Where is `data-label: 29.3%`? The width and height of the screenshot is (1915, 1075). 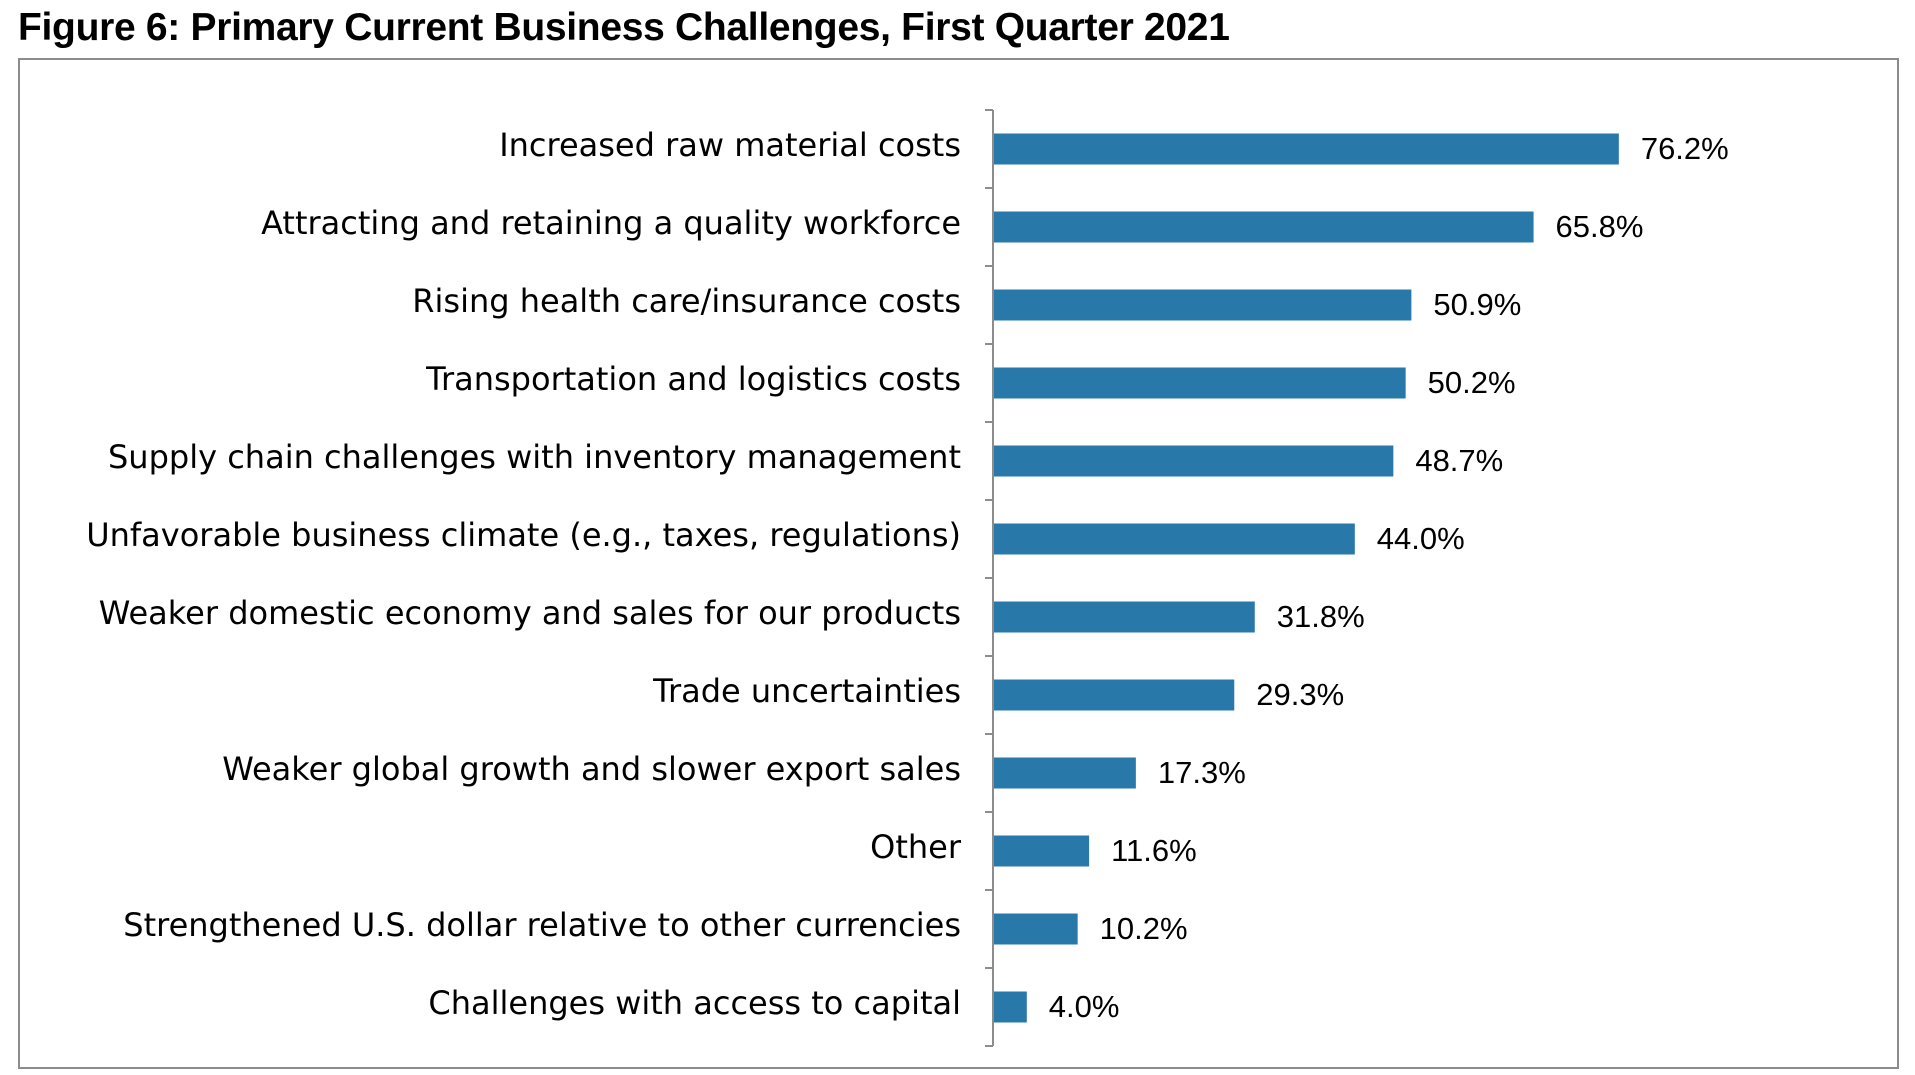
data-label: 29.3% is located at coordinates (1300, 694).